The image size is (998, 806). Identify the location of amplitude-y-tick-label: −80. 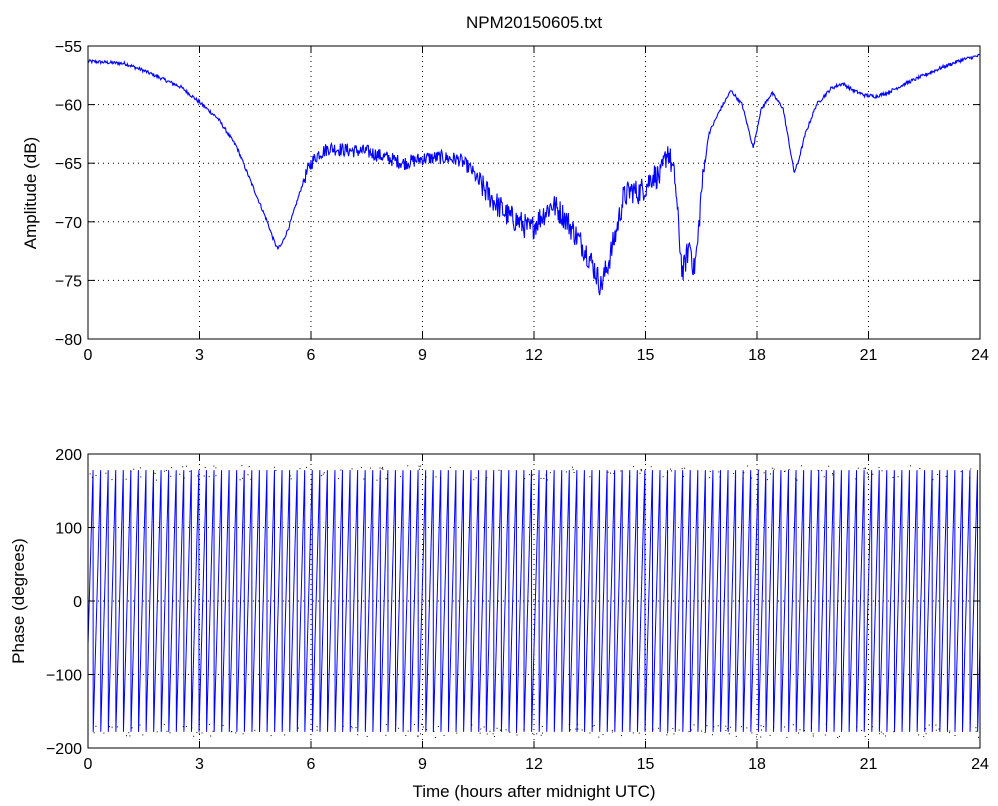
(68, 340).